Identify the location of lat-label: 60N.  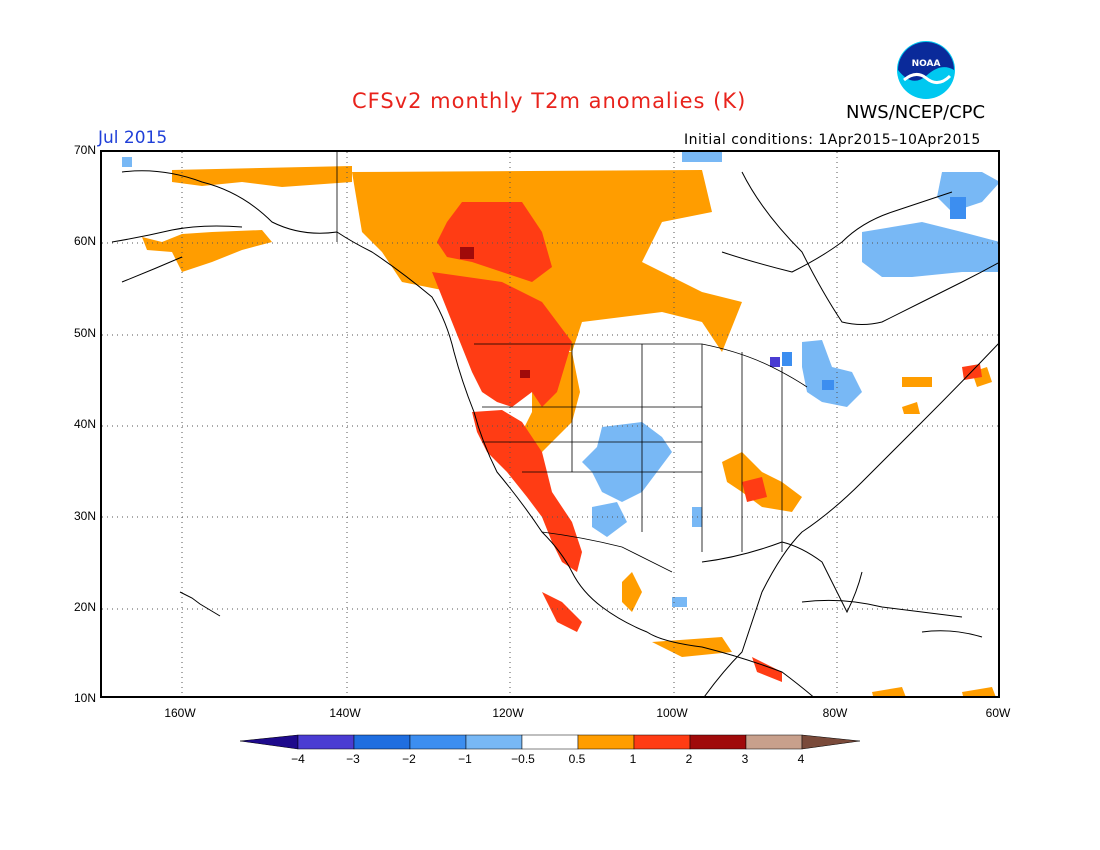
(84, 241).